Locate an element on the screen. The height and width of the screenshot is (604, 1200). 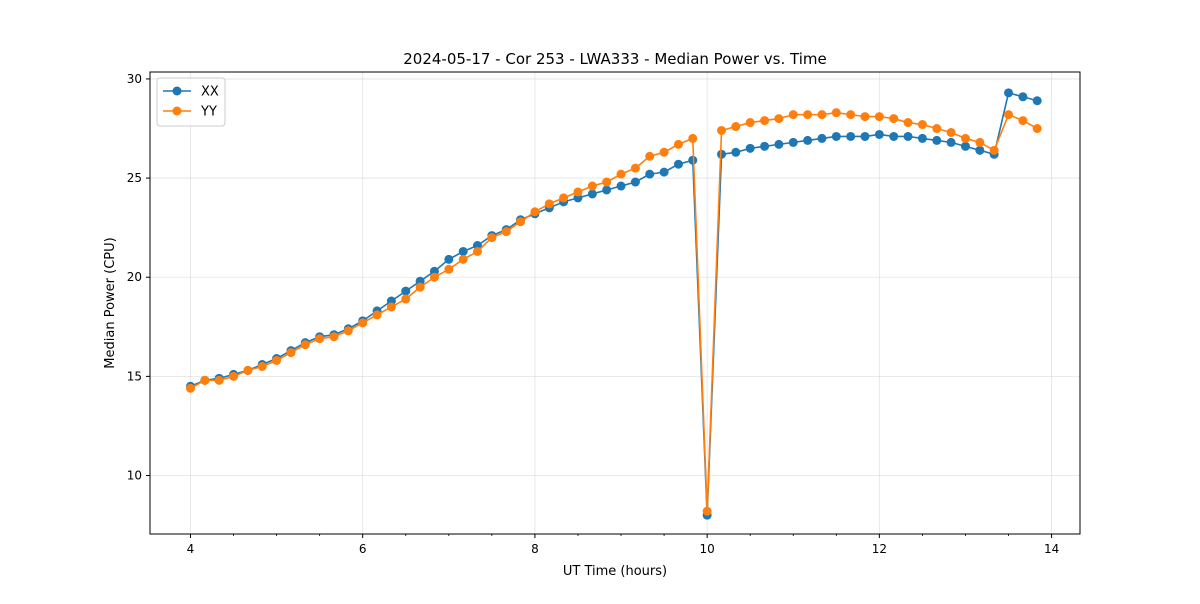
legend-label-yy: YY is located at coordinates (208, 112).